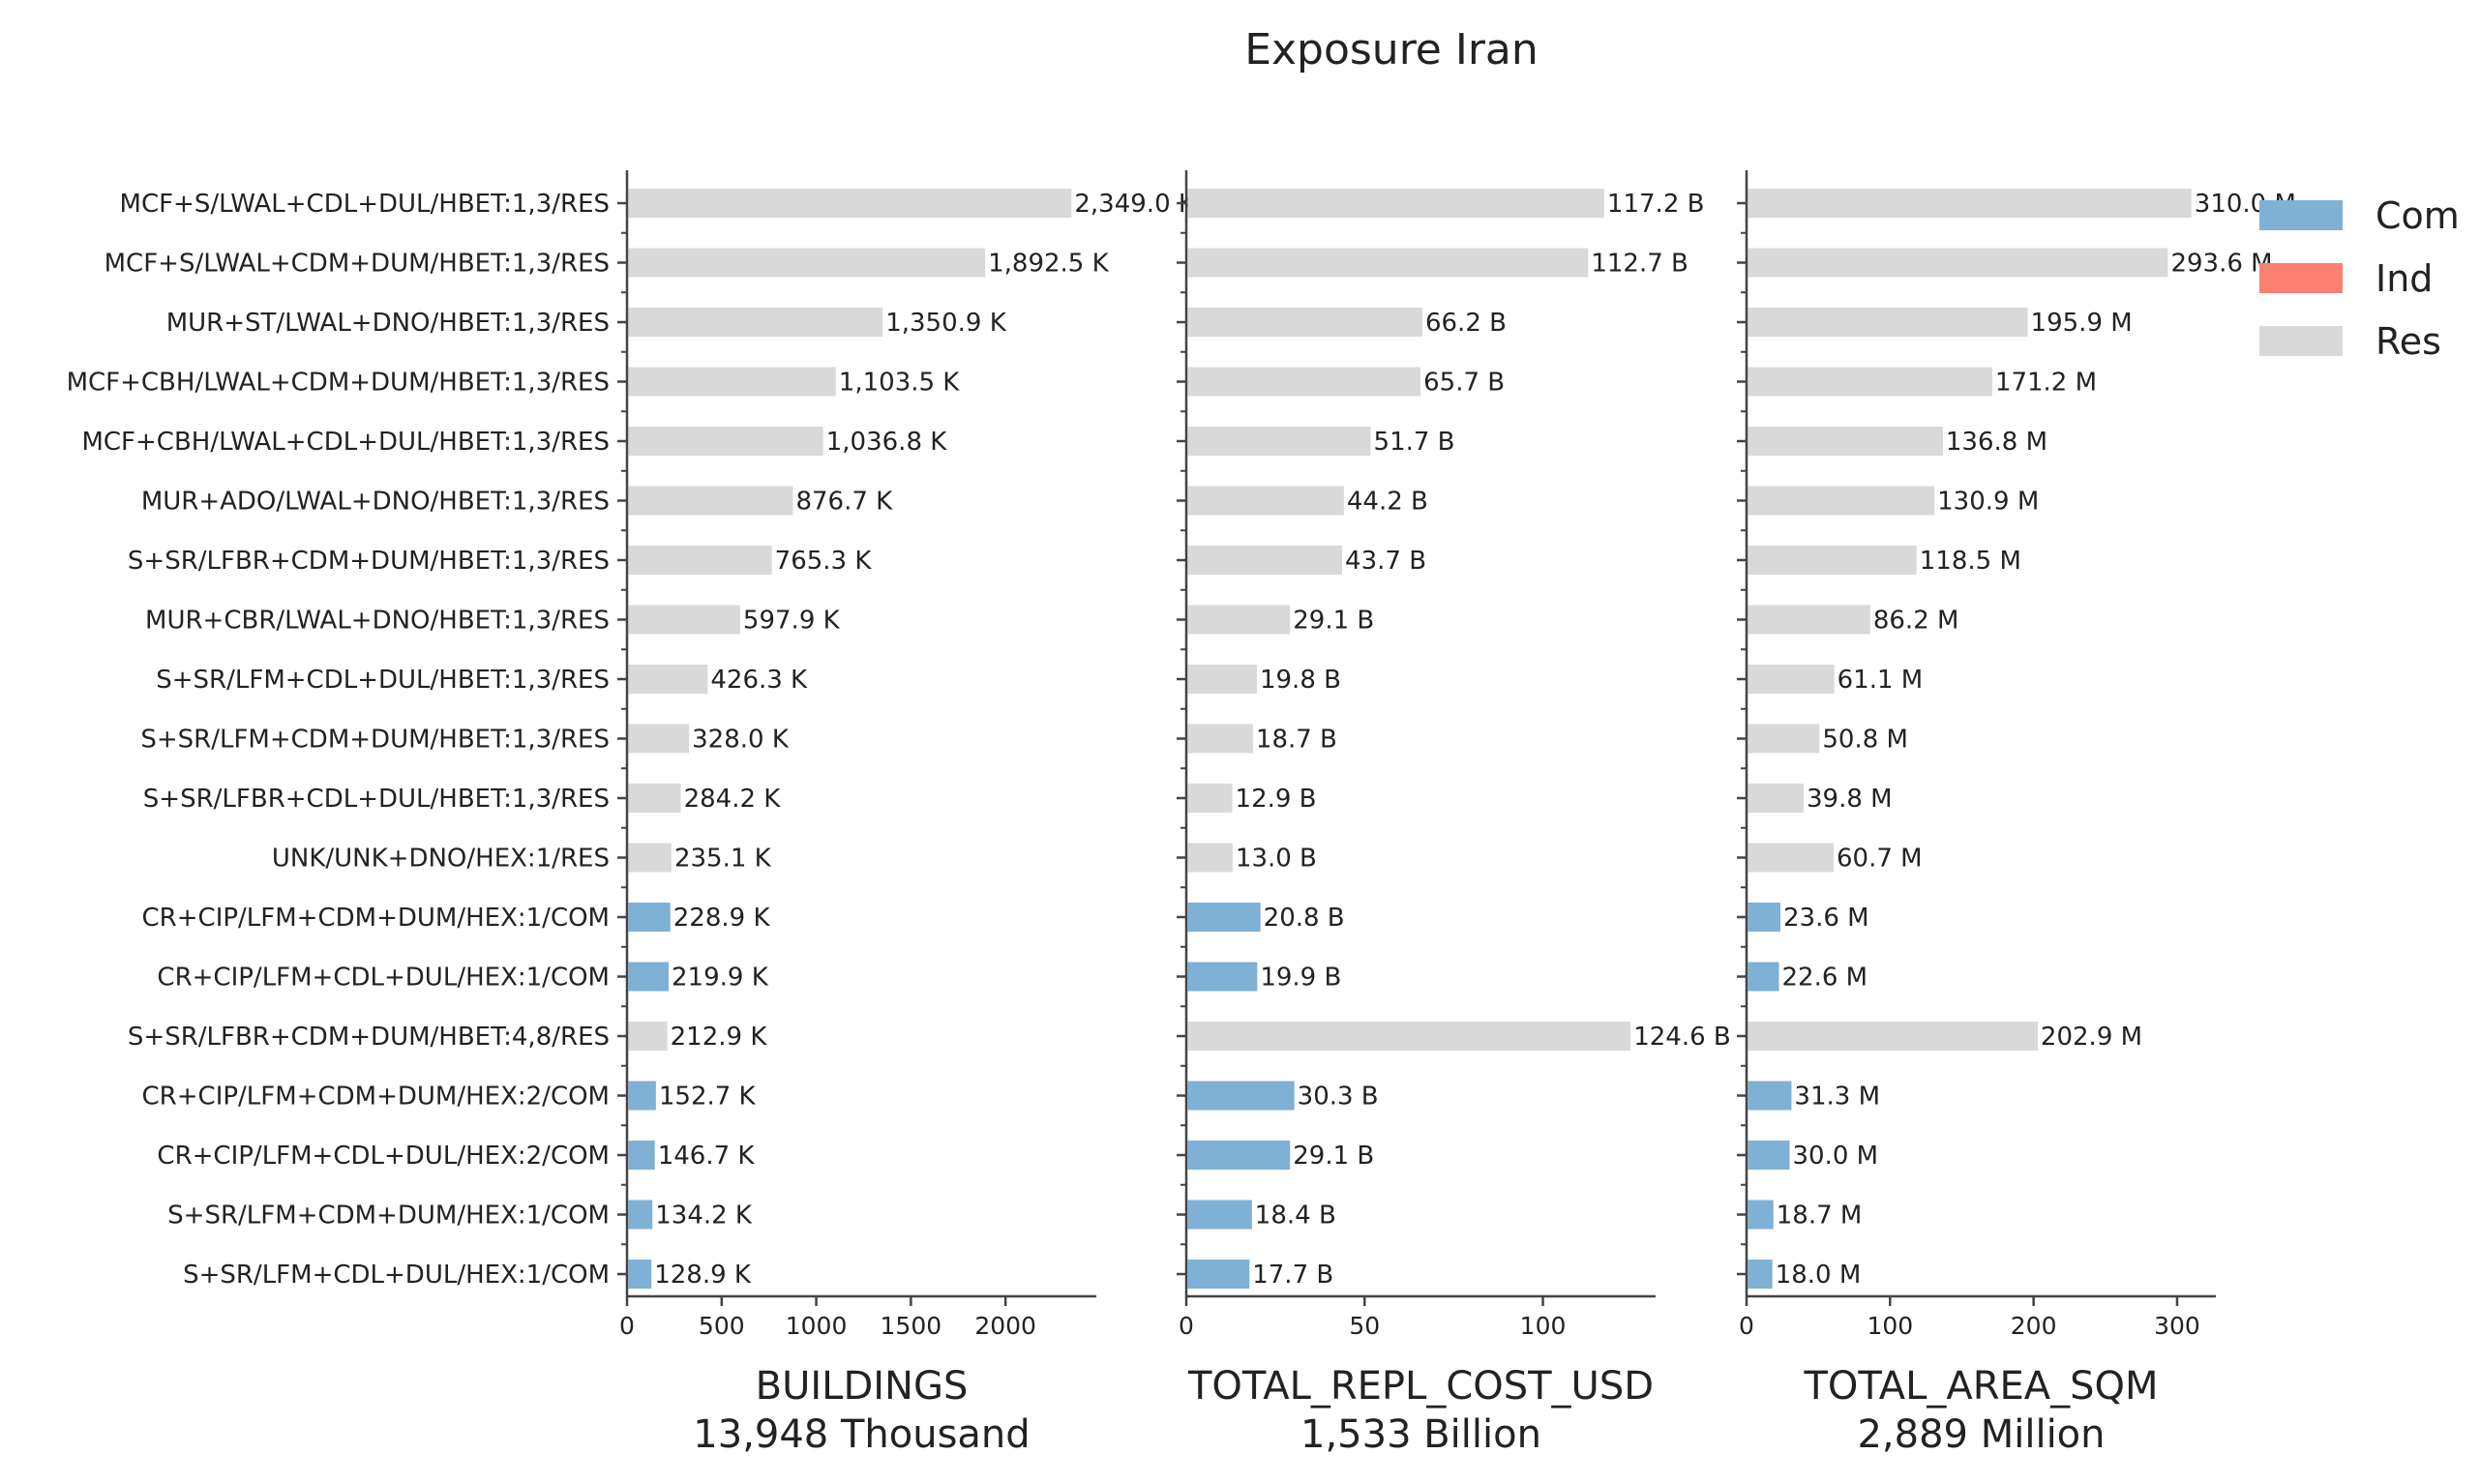 The image size is (2480, 1484). Describe the element at coordinates (817, 1326) in the screenshot. I see `x-tick-label: 1000` at that location.